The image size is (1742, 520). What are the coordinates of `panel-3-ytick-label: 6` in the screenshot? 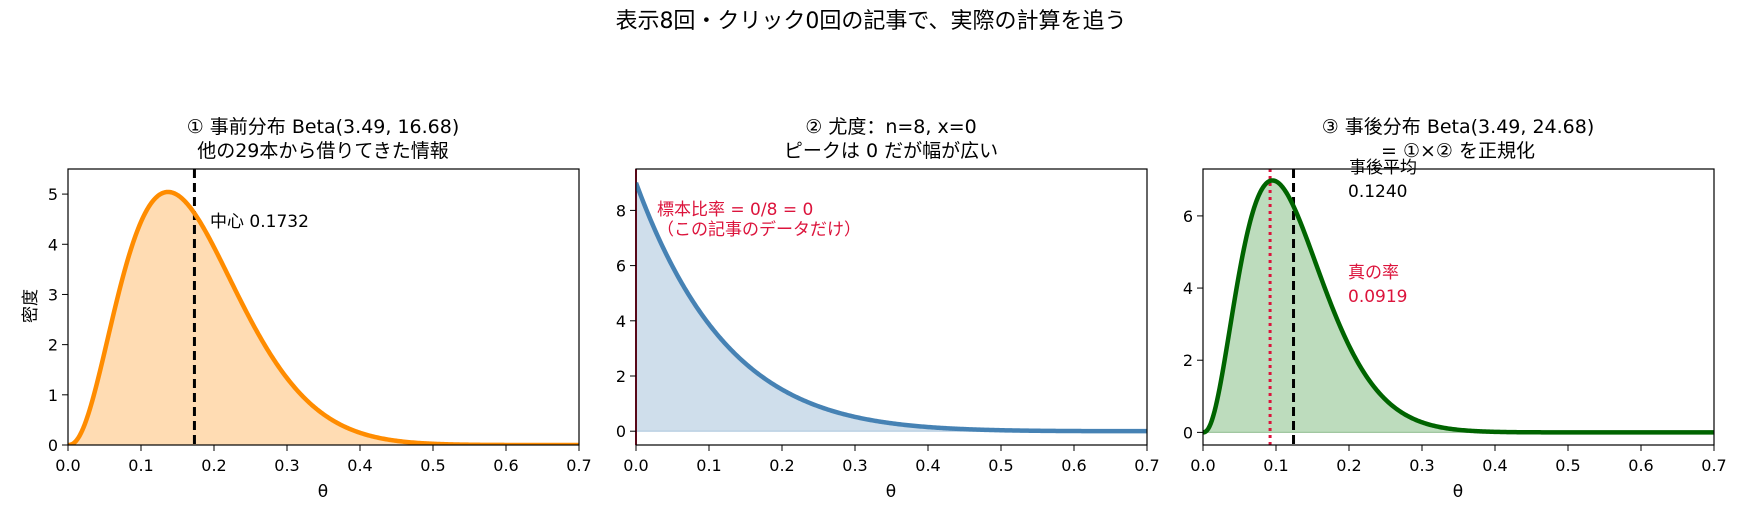 It's located at (1188, 216).